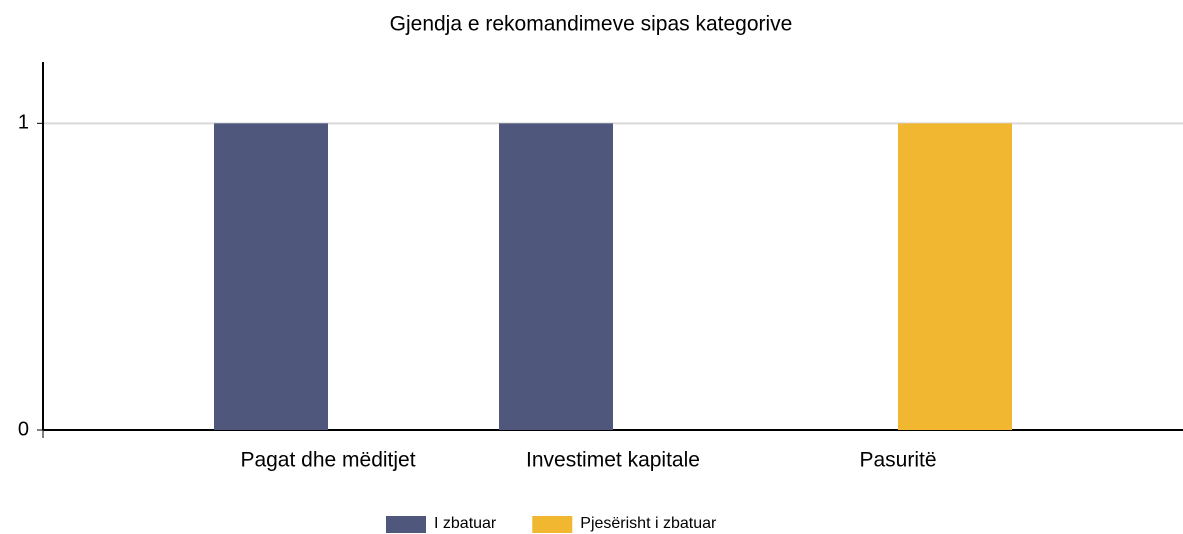 The image size is (1183, 534). What do you see at coordinates (23, 123) in the screenshot?
I see `y-tick-label: 1` at bounding box center [23, 123].